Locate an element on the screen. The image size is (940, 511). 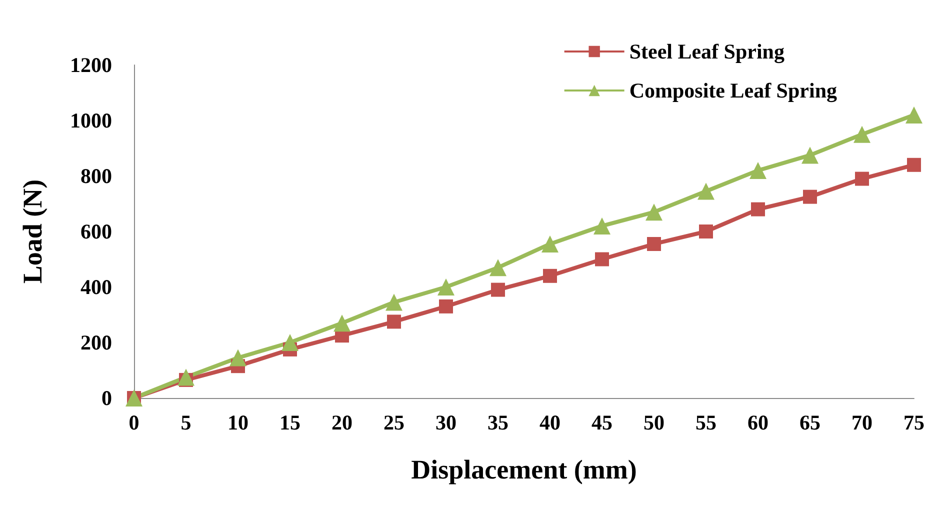
x-tick-label: 5 is located at coordinates (186, 422).